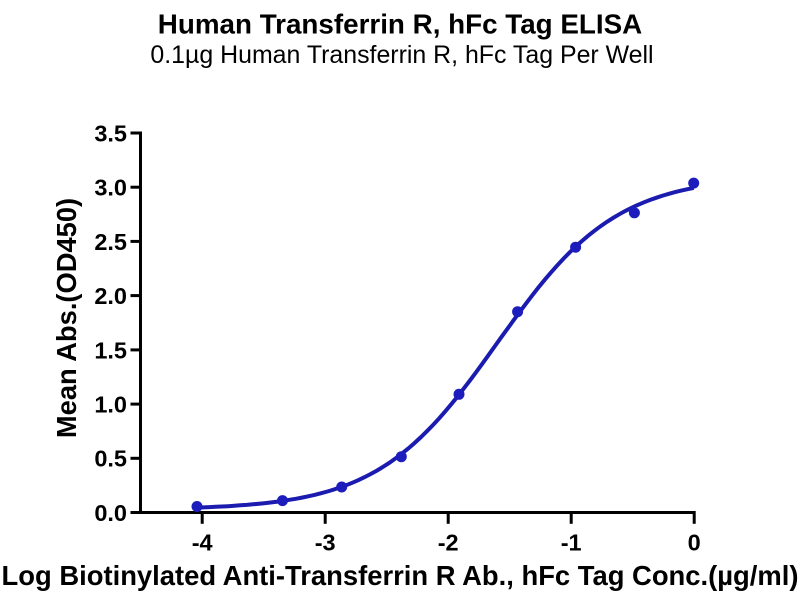 The image size is (800, 600). I want to click on svg-text: 2.5, so click(110, 242).